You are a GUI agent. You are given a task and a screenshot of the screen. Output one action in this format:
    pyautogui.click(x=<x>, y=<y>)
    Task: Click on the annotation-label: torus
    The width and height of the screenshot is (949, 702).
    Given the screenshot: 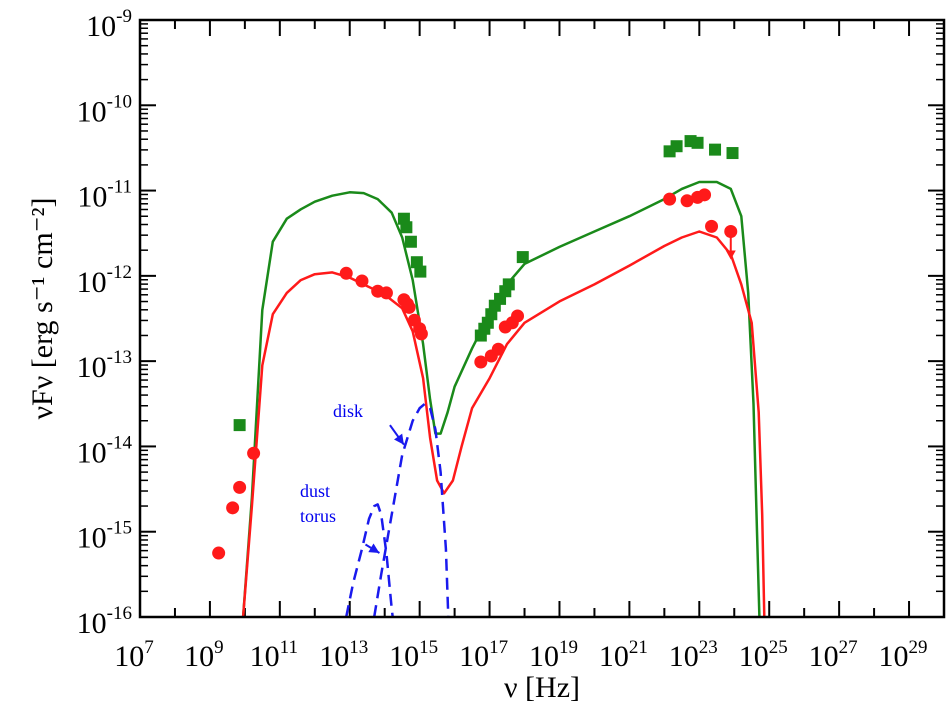 What is the action you would take?
    pyautogui.click(x=318, y=516)
    